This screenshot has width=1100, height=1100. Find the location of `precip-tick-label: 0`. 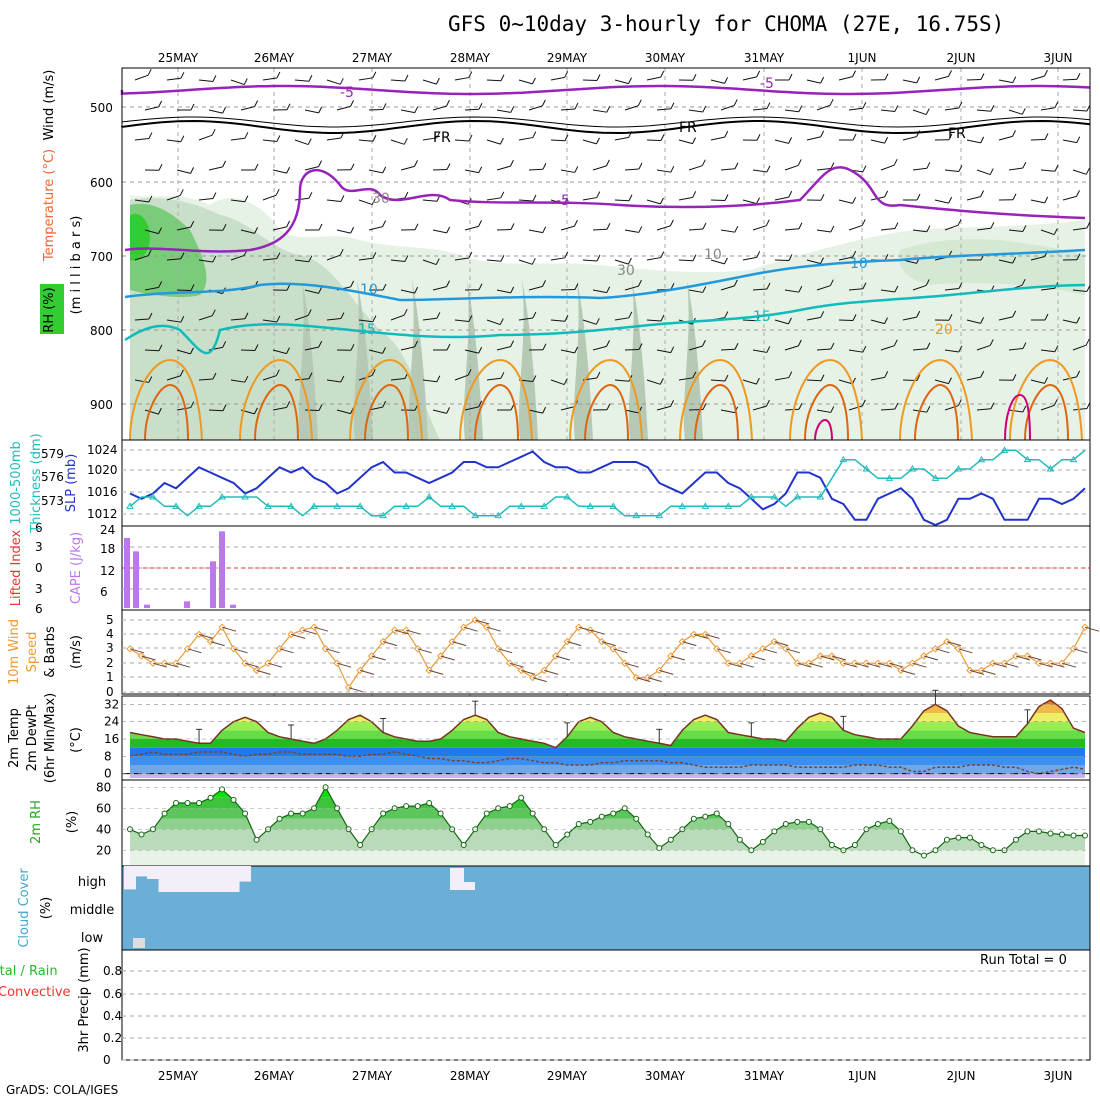

precip-tick-label: 0 is located at coordinates (107, 1060).